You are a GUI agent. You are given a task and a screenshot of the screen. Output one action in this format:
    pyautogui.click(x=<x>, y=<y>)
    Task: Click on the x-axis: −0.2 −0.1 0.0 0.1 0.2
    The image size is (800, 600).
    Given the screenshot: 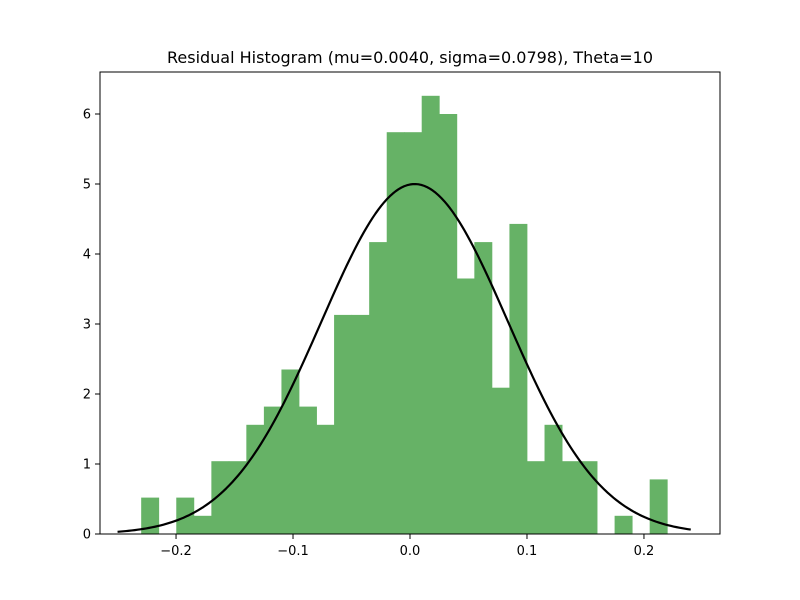 What is the action you would take?
    pyautogui.click(x=407, y=546)
    